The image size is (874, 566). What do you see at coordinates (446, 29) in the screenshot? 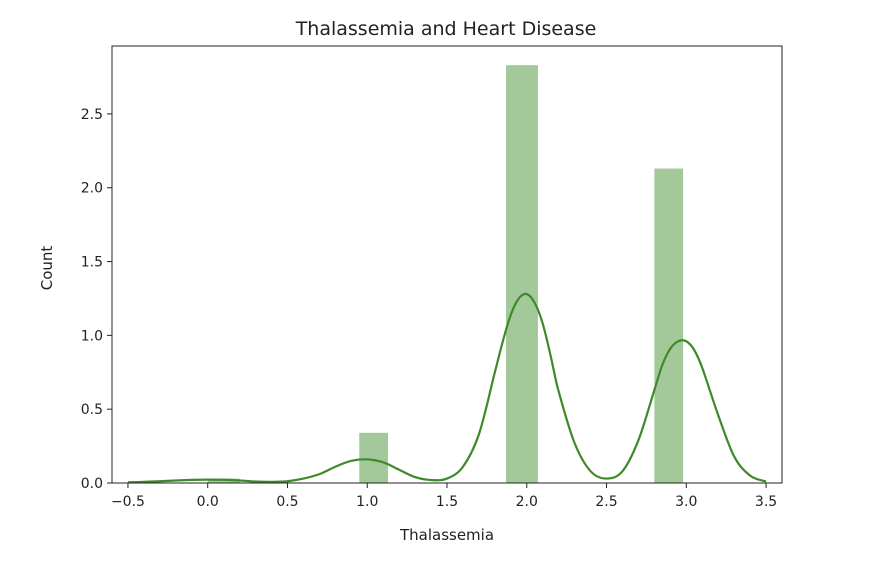
I see `chart-title: Thalassemia and Heart Disease` at bounding box center [446, 29].